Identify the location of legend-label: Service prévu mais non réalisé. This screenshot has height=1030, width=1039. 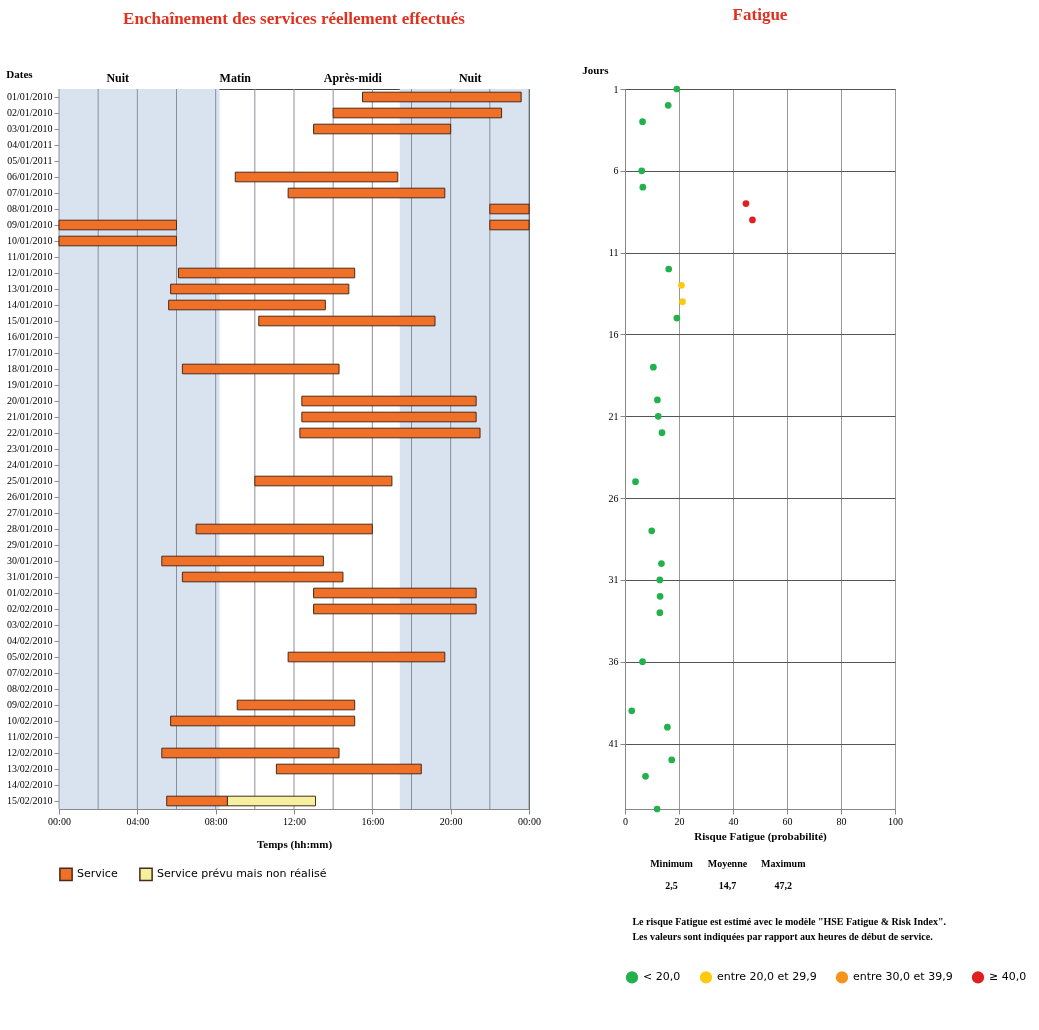
(242, 874).